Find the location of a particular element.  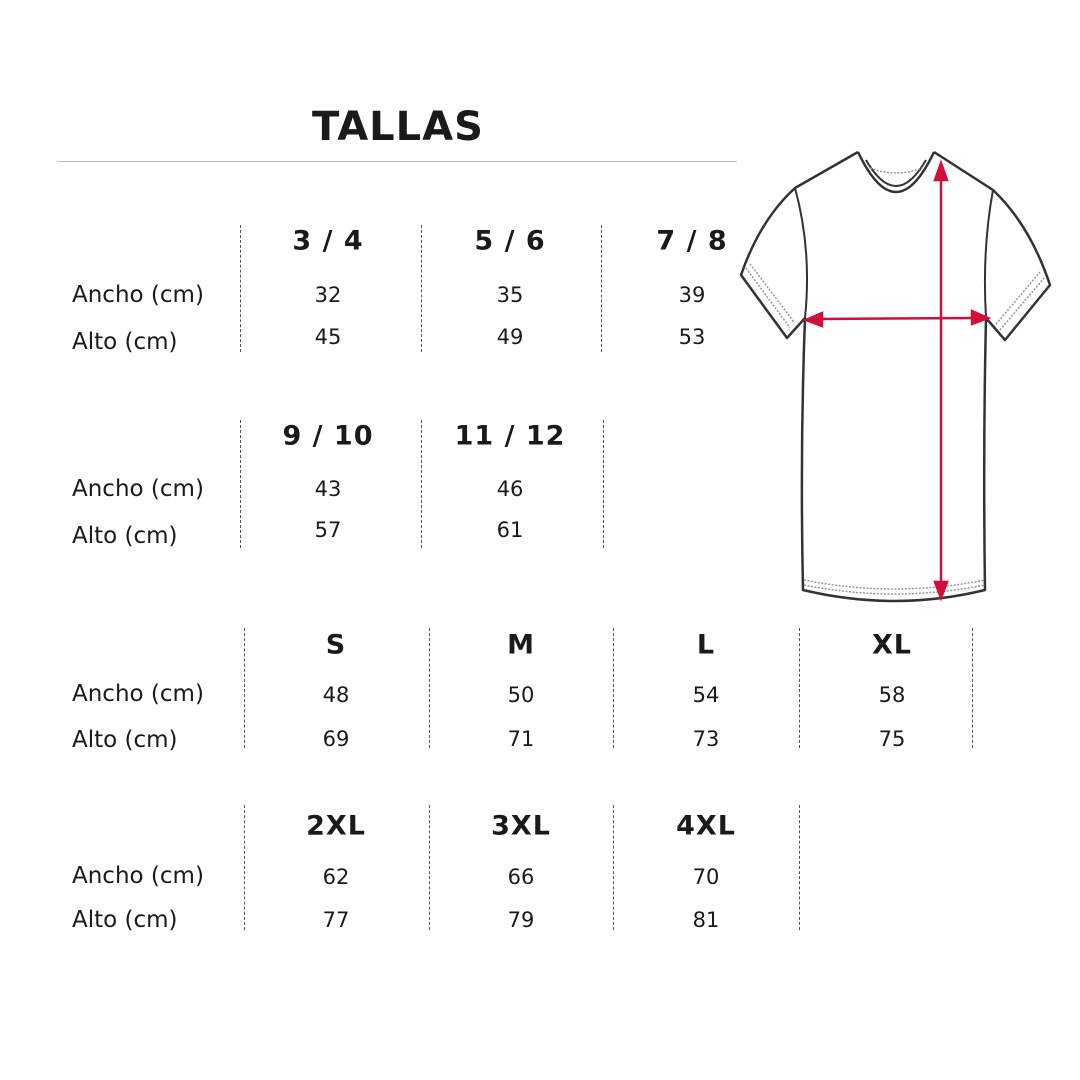

height-value: 57 is located at coordinates (328, 530).